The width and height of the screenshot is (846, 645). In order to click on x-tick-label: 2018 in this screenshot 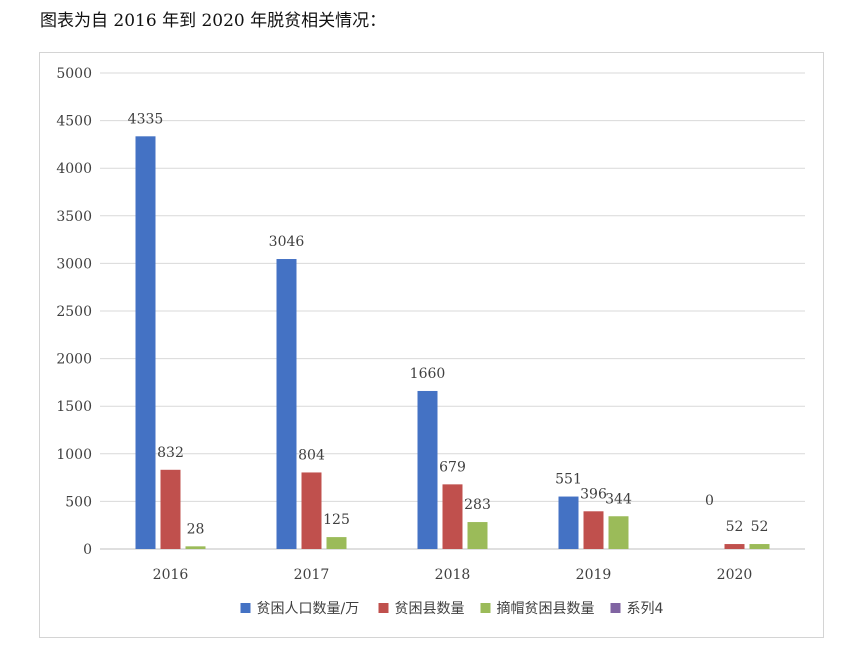, I will do `click(453, 575)`.